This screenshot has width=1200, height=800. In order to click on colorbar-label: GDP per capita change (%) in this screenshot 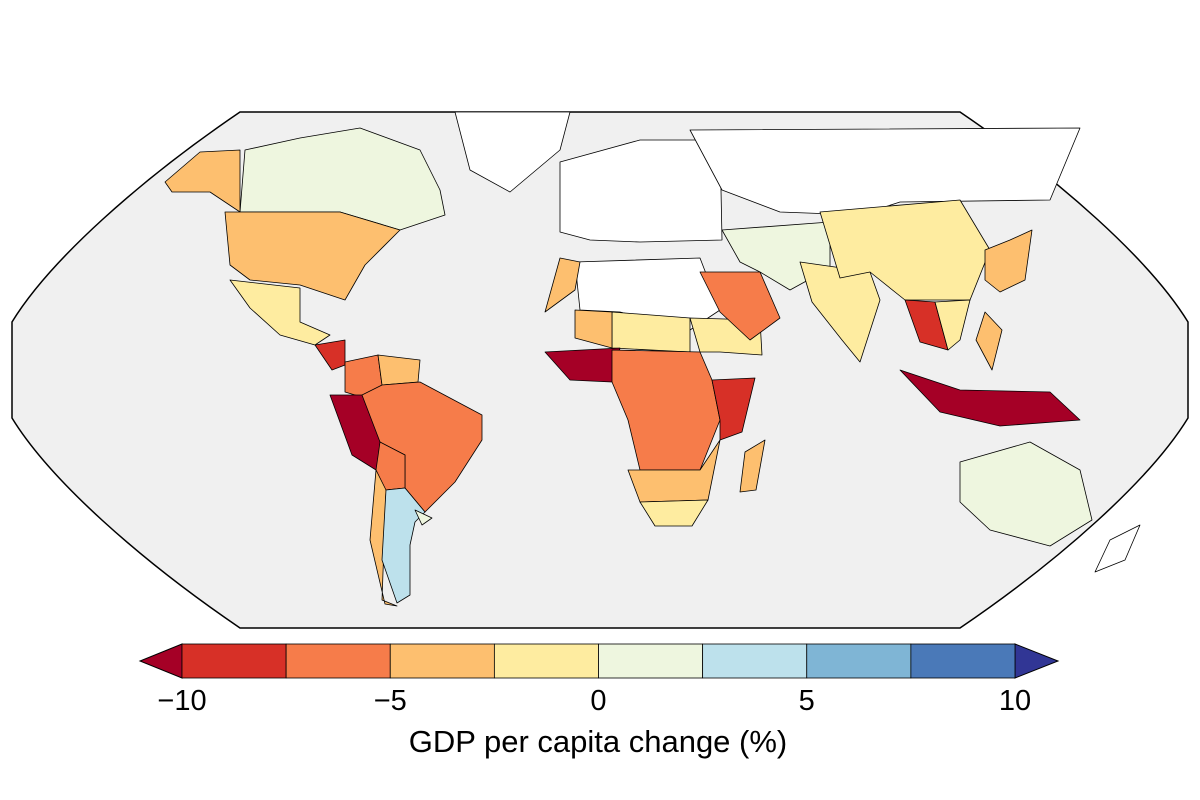, I will do `click(598, 741)`.